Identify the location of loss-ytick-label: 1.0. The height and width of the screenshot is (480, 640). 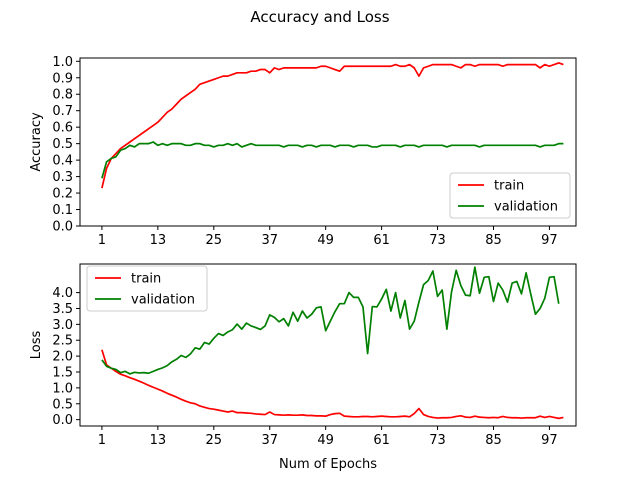
(62, 388).